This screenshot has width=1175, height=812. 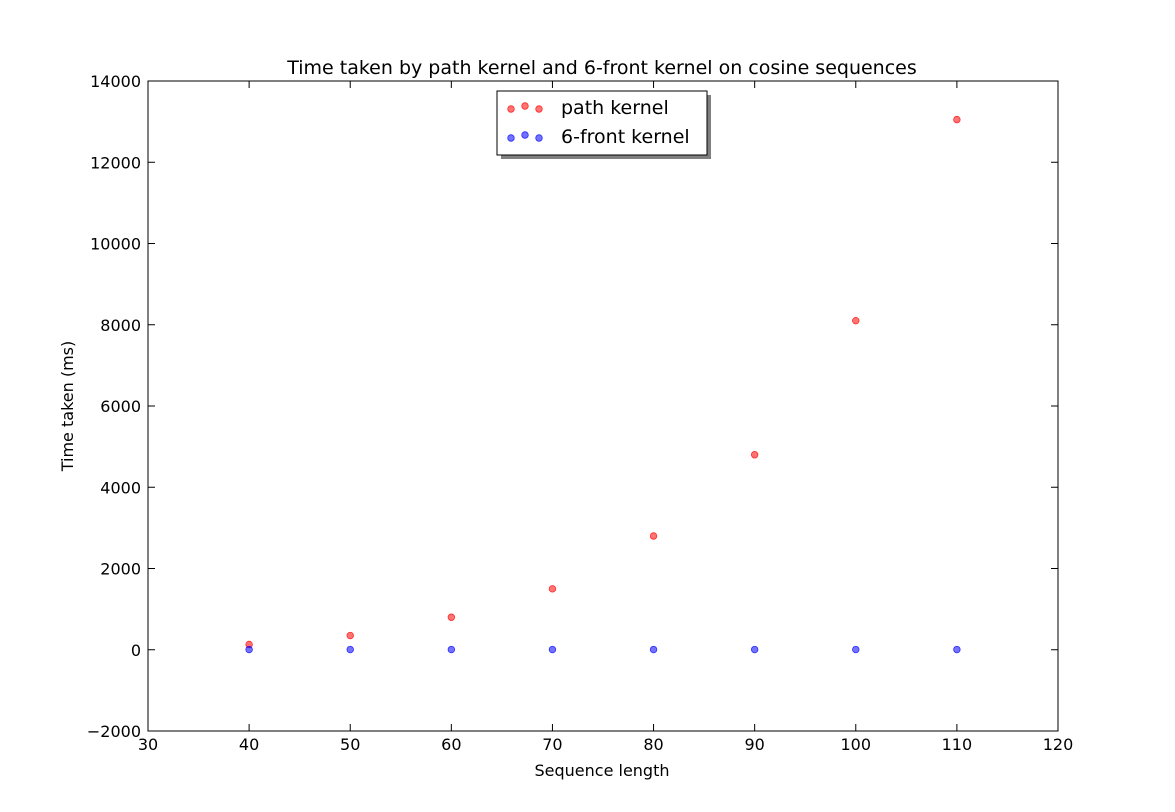 I want to click on x-tick-label: 110, so click(x=957, y=744).